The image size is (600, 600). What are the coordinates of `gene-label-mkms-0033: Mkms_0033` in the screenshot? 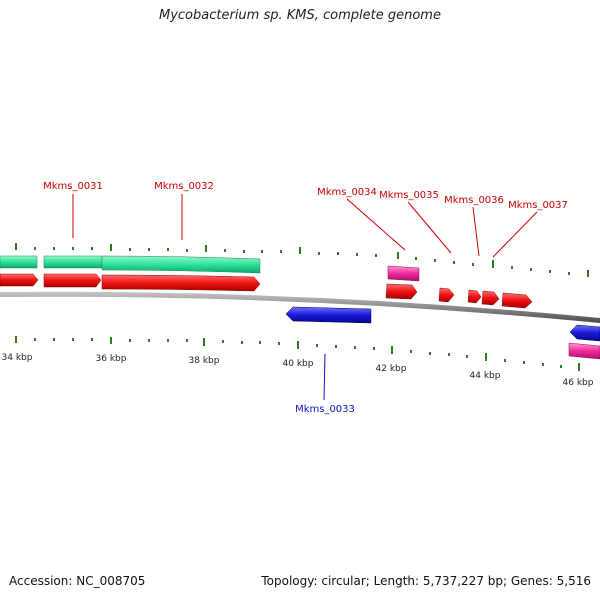 It's located at (325, 409).